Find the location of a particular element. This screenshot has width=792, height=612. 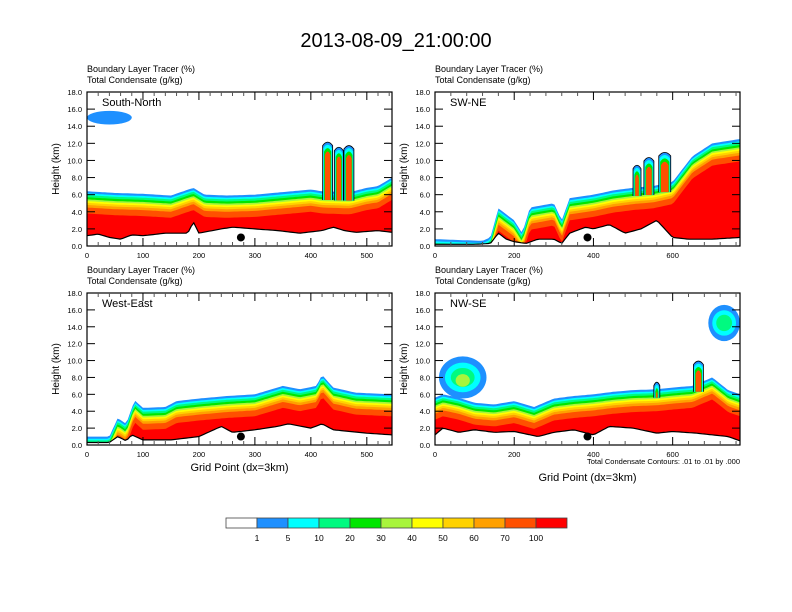

x-tick-label: 600 is located at coordinates (672, 255).